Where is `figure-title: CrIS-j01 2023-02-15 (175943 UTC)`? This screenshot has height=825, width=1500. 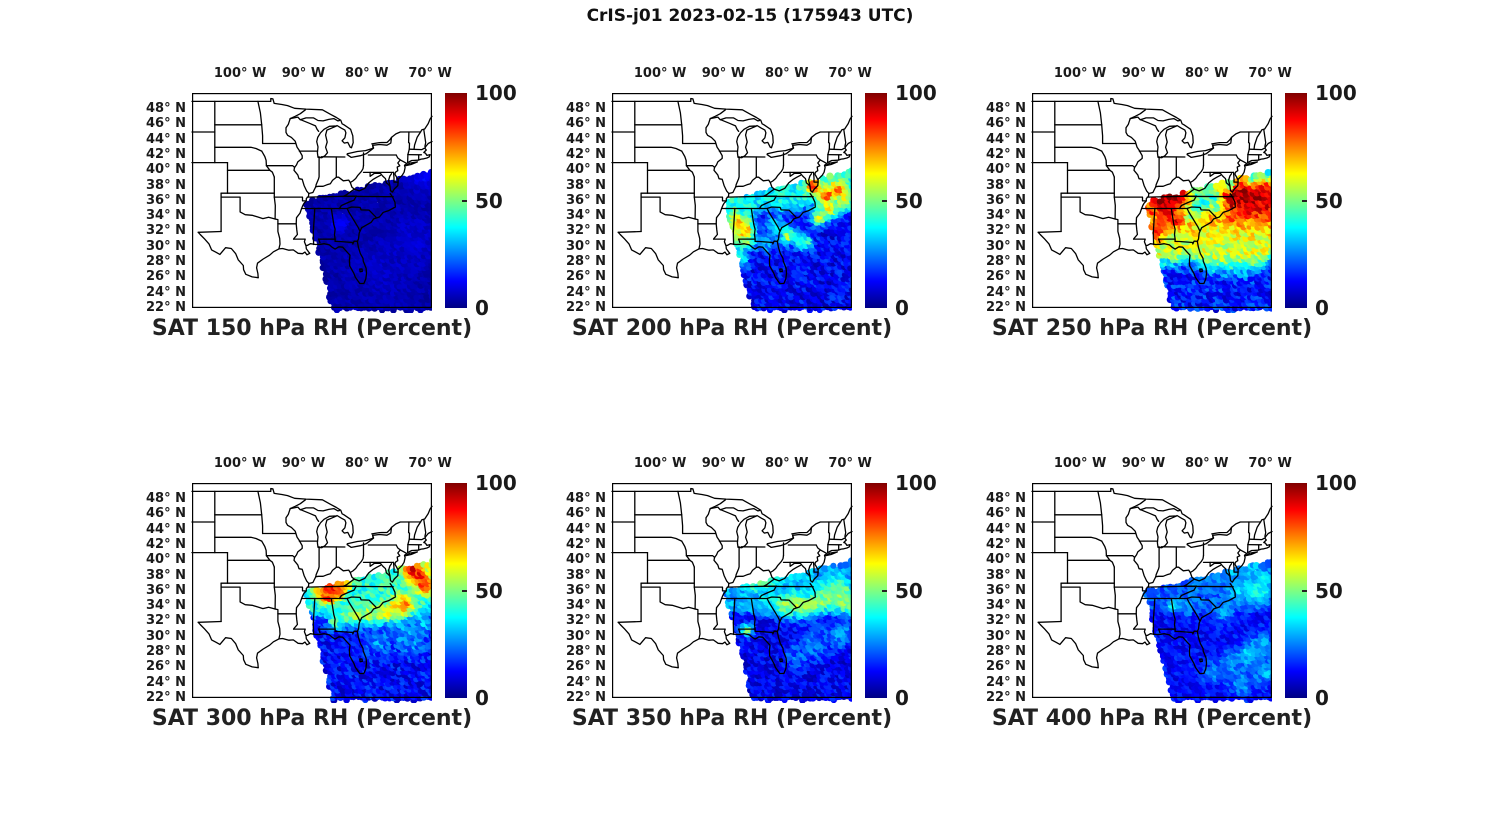
figure-title: CrIS-j01 2023-02-15 (175943 UTC) is located at coordinates (750, 16).